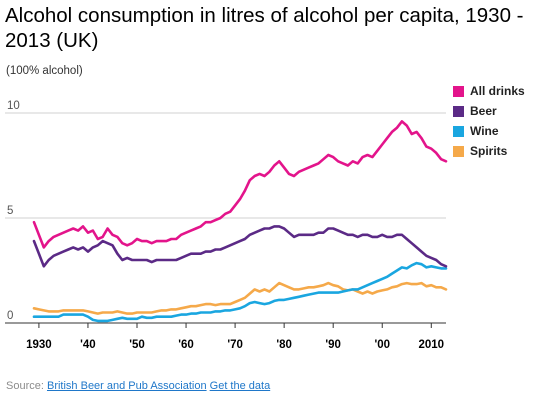 This screenshot has height=400, width=552. What do you see at coordinates (39, 345) in the screenshot?
I see `x-tick-label: 1930` at bounding box center [39, 345].